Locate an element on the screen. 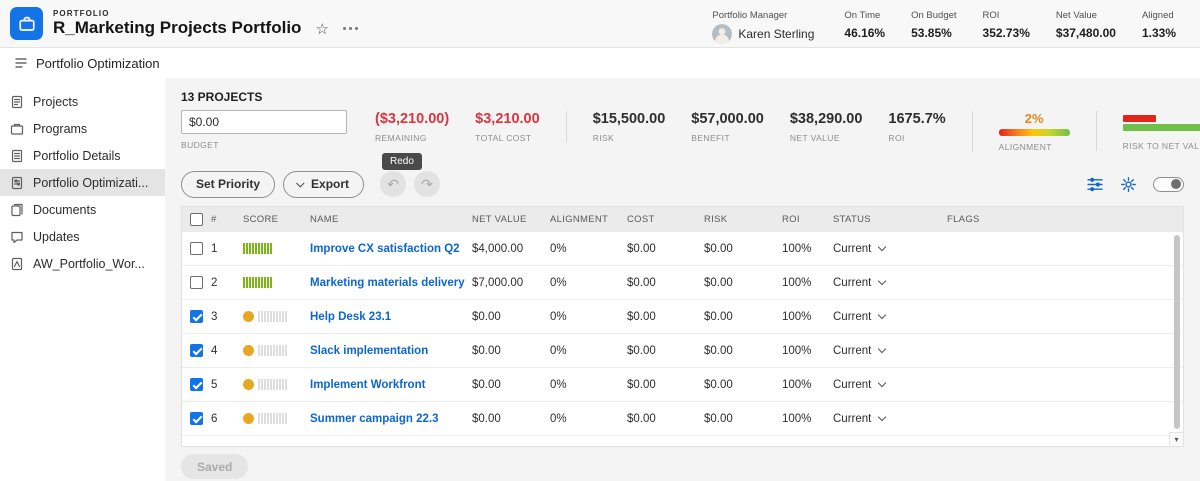 This screenshot has height=481, width=1200. column-header: NET VALUE is located at coordinates (499, 219).